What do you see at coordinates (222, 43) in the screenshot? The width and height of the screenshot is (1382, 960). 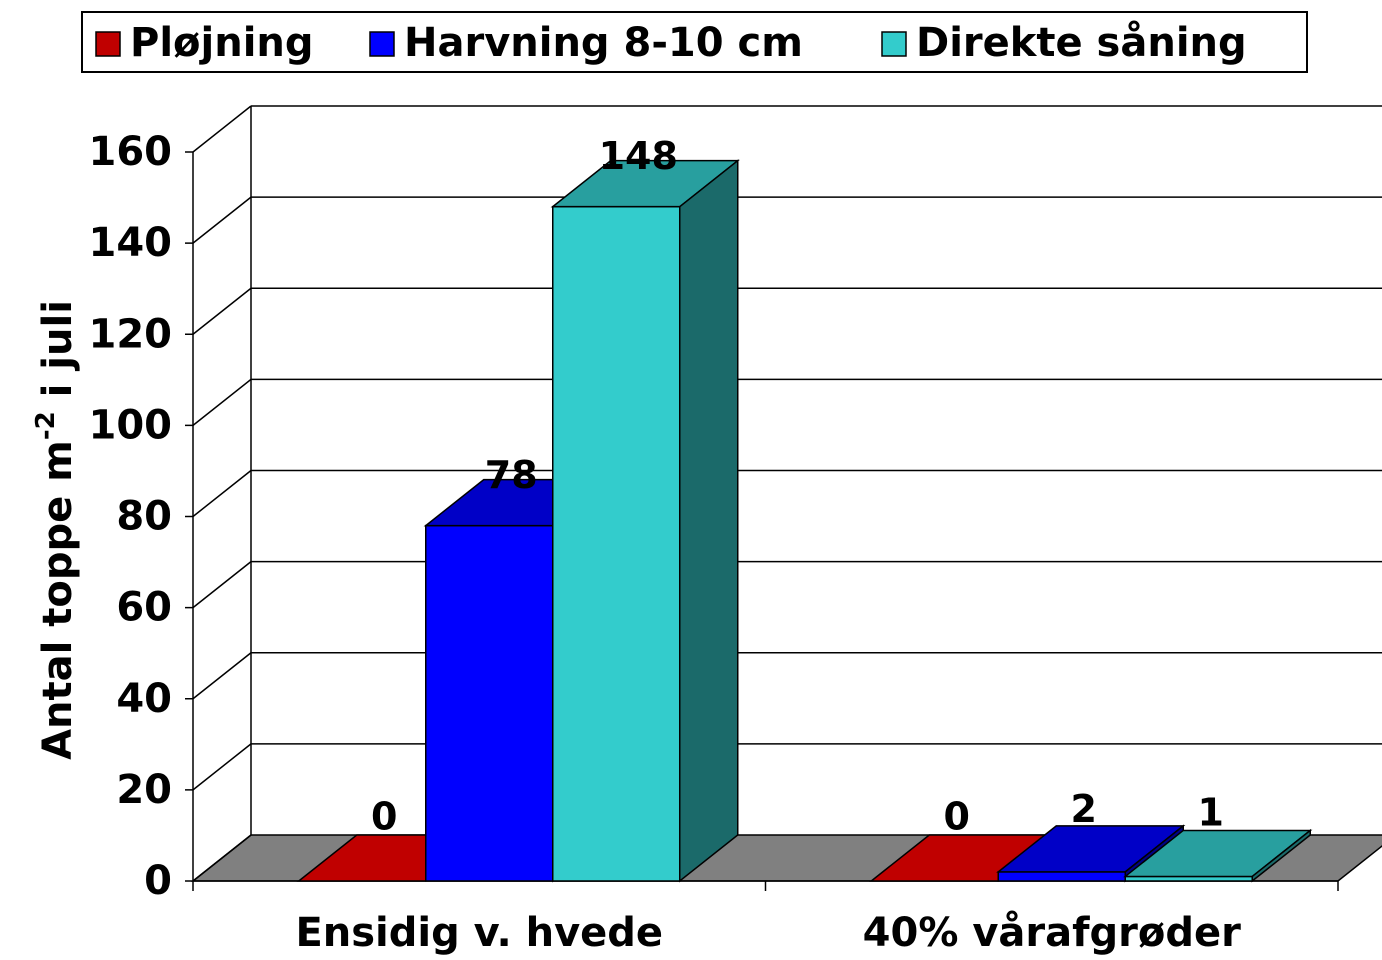 I see `legend-label: Pløjning` at bounding box center [222, 43].